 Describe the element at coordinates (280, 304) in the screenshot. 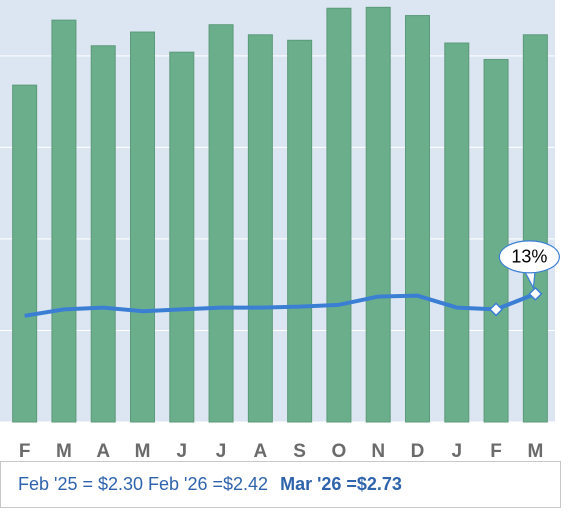

I see `line` at that location.